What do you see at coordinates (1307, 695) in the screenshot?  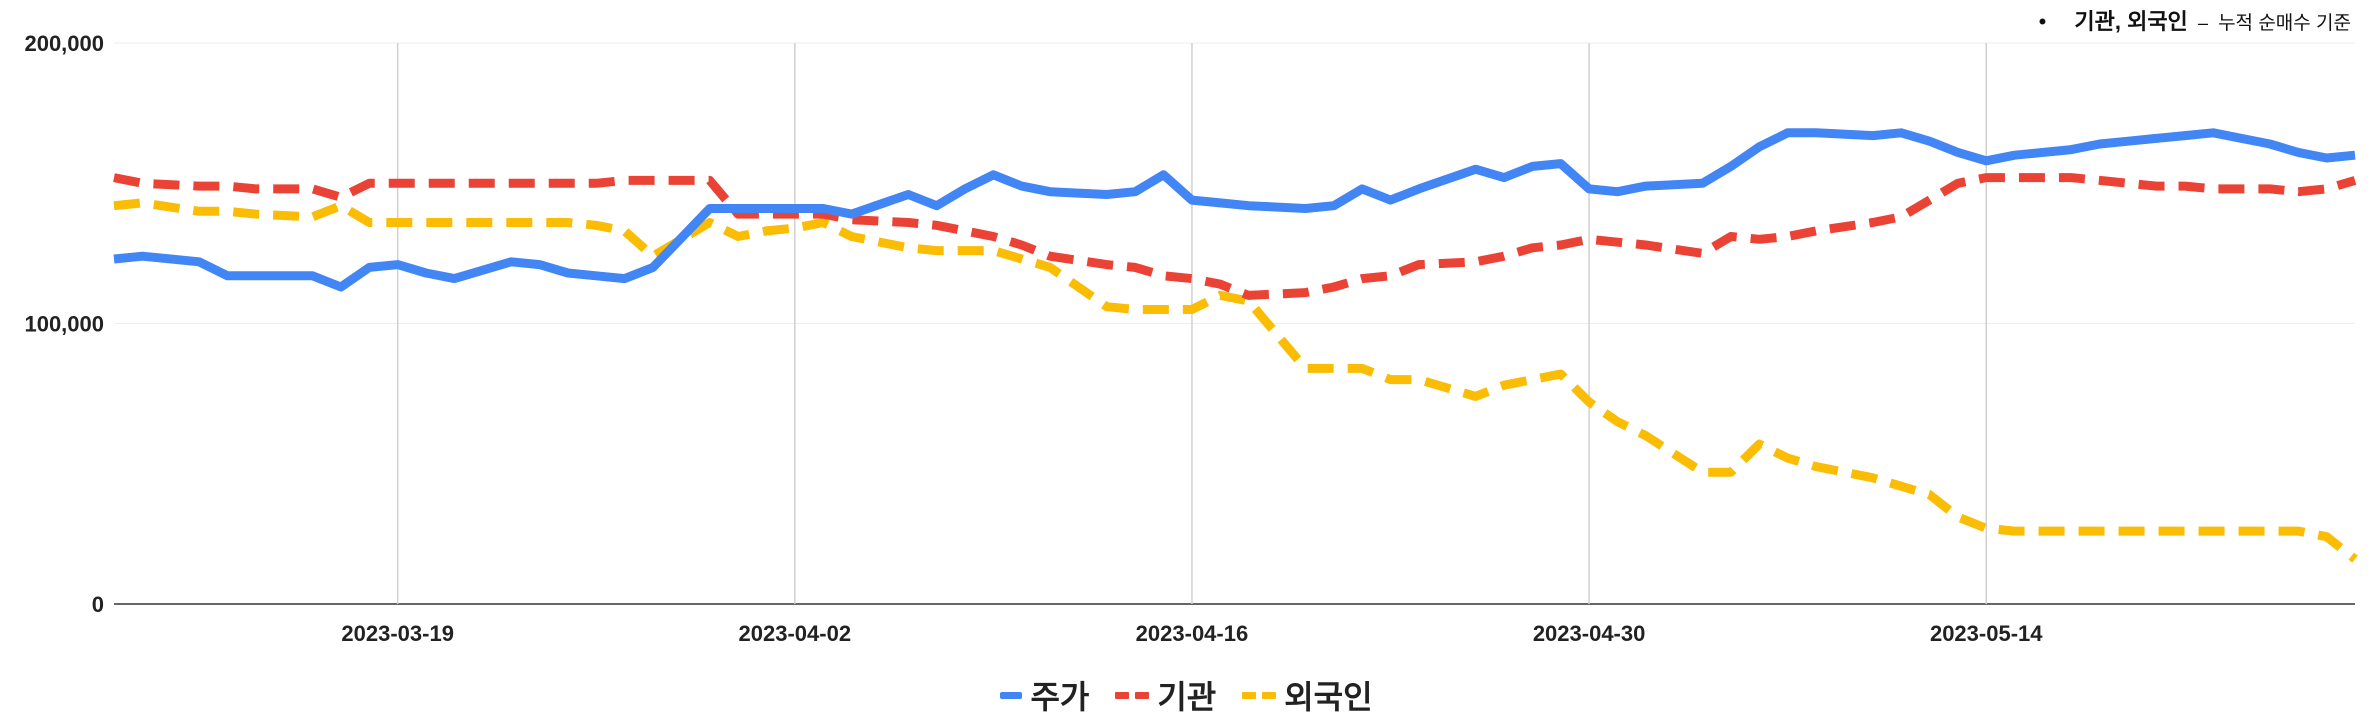 I see `legend-item-foreigner: 외국인` at bounding box center [1307, 695].